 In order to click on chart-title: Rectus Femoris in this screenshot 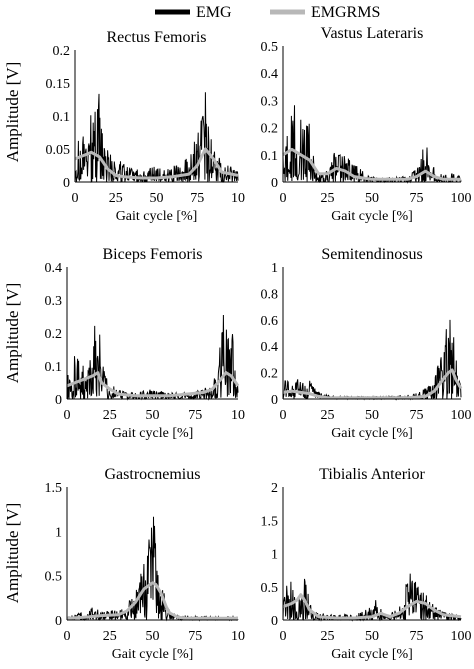, I will do `click(157, 37)`.